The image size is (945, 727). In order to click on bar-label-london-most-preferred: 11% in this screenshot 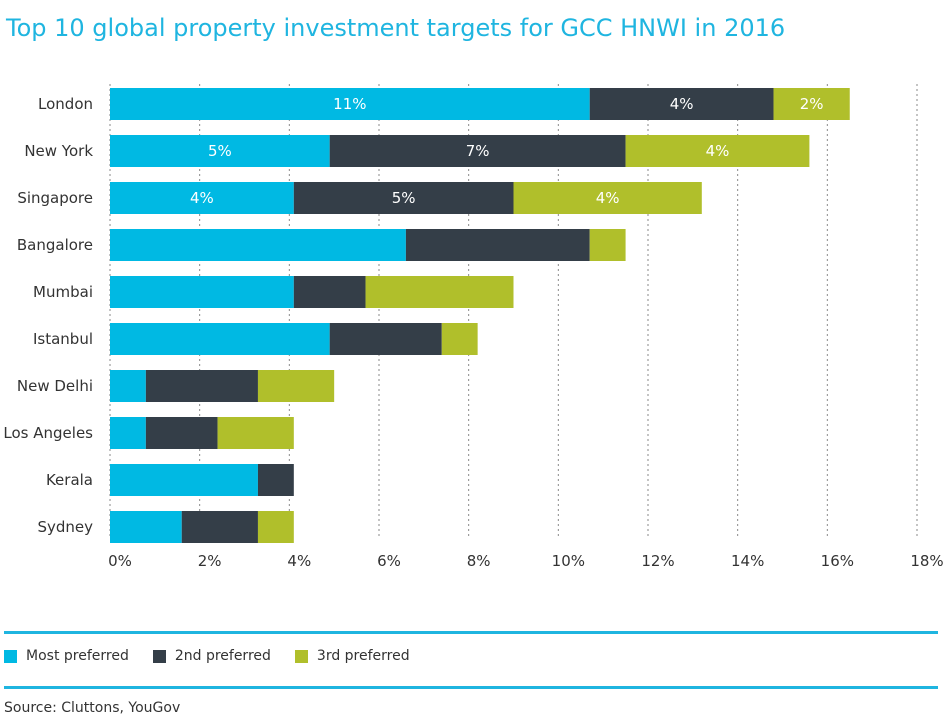, I will do `click(349, 104)`.